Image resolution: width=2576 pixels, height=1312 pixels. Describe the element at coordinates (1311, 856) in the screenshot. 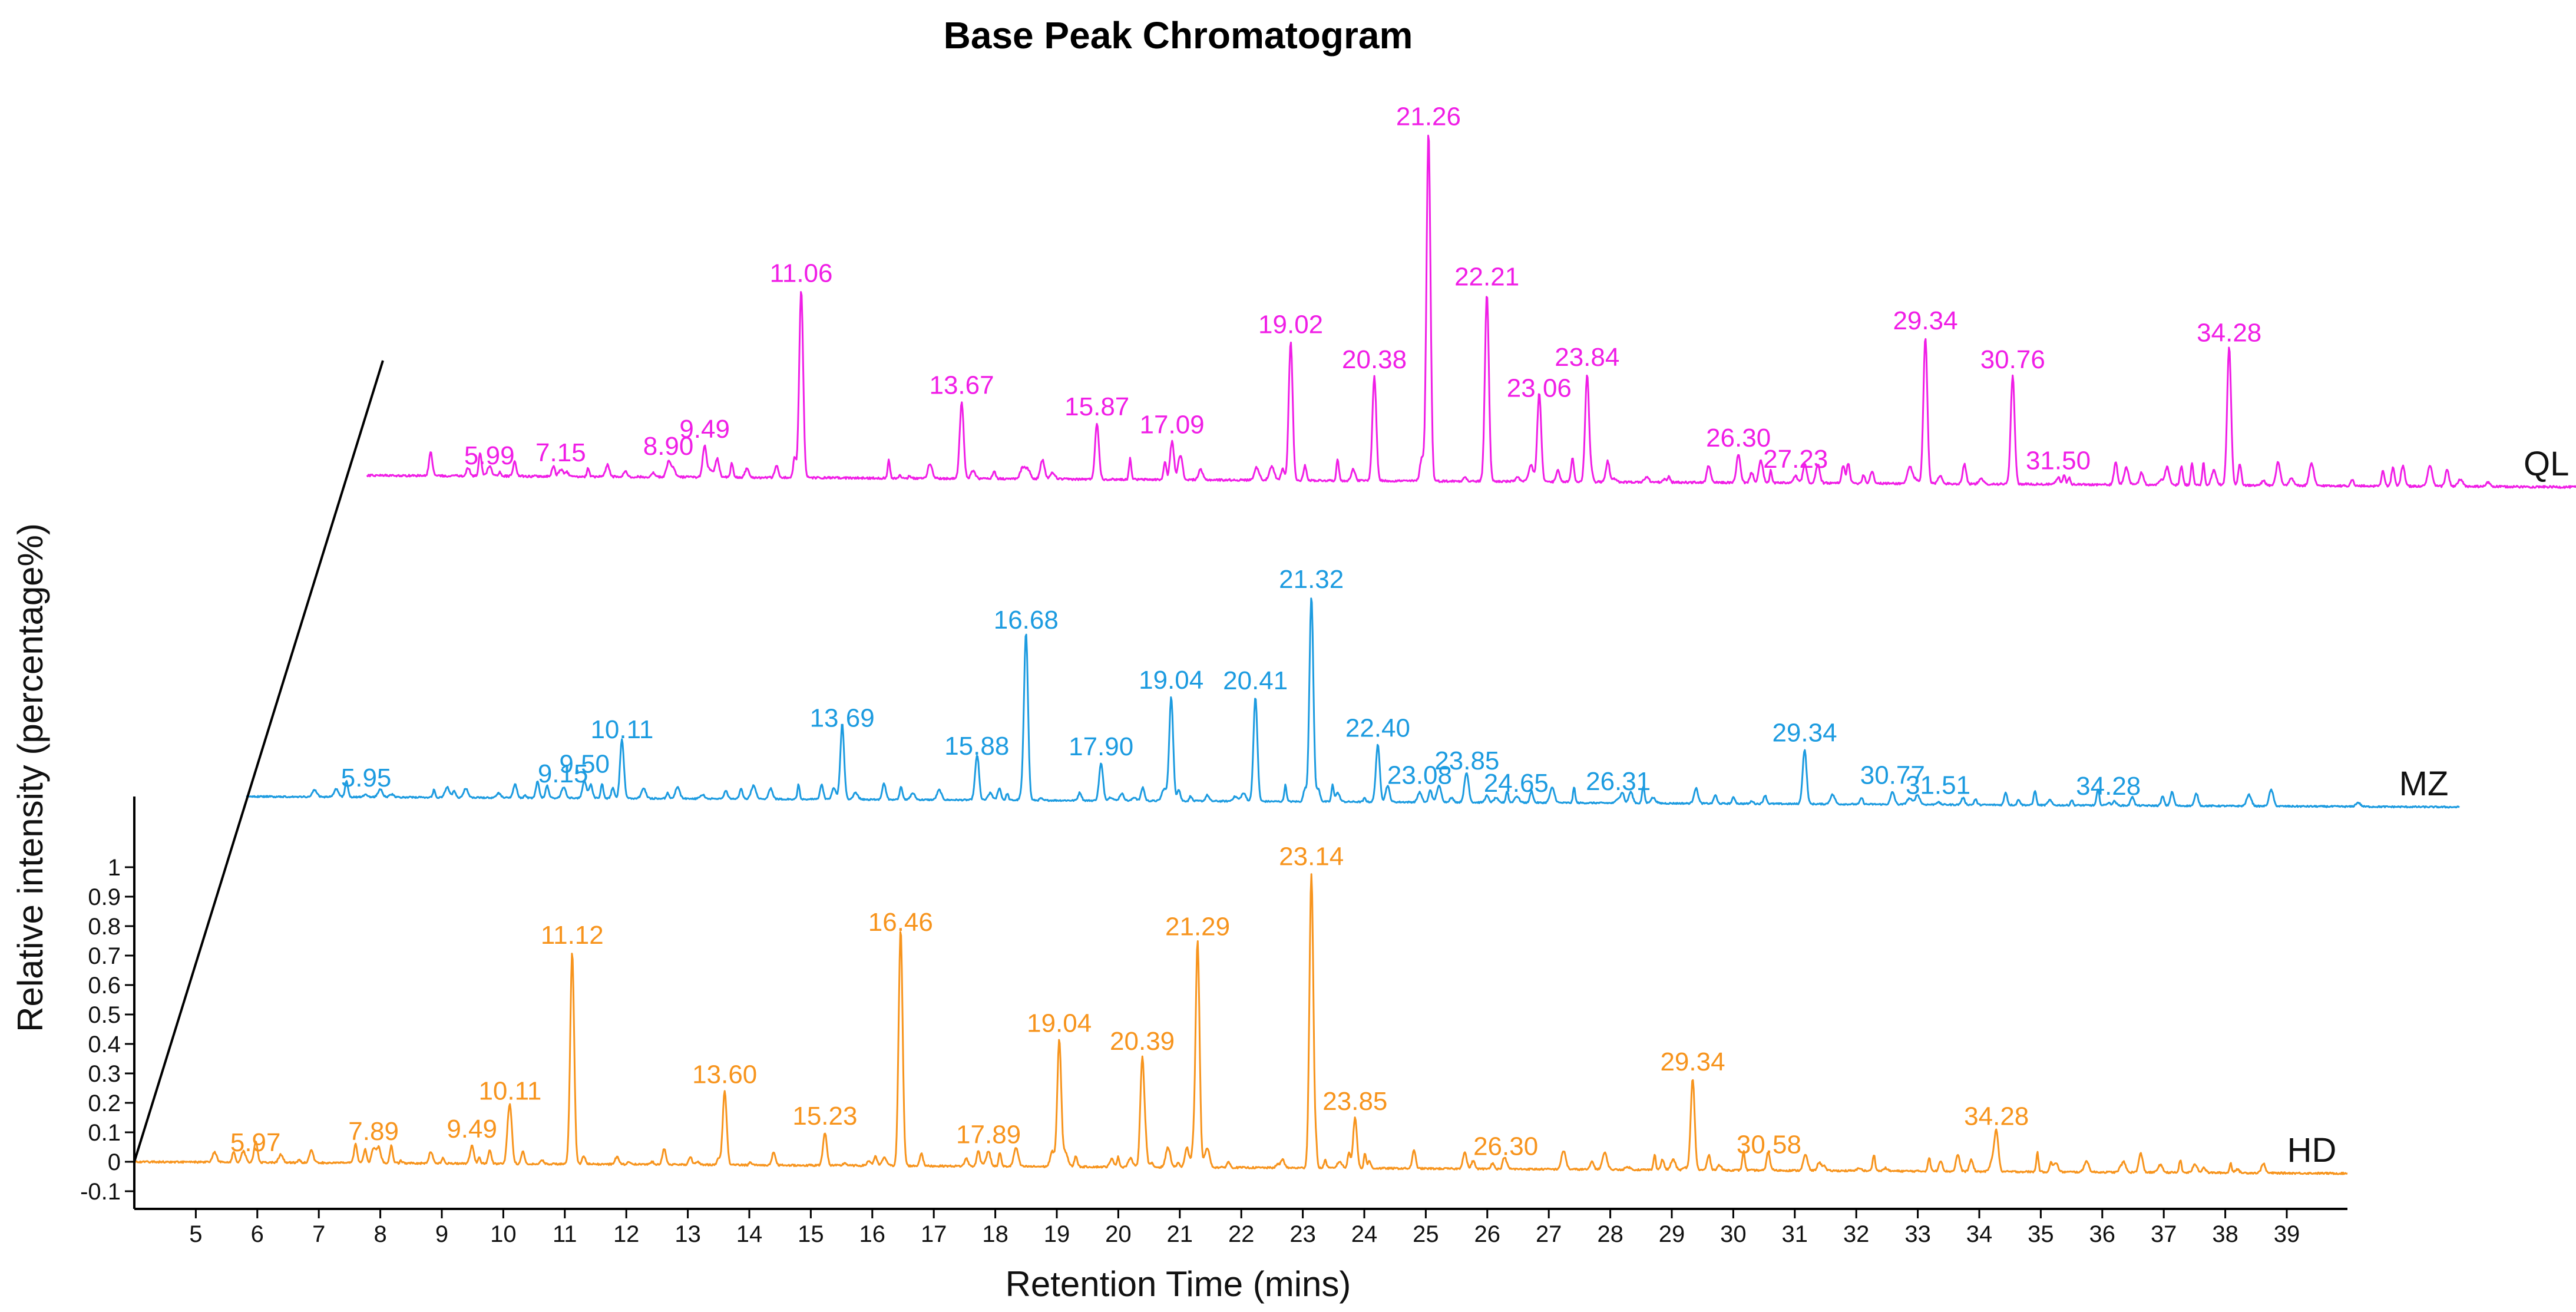

I see `peak-label: 23.14` at that location.